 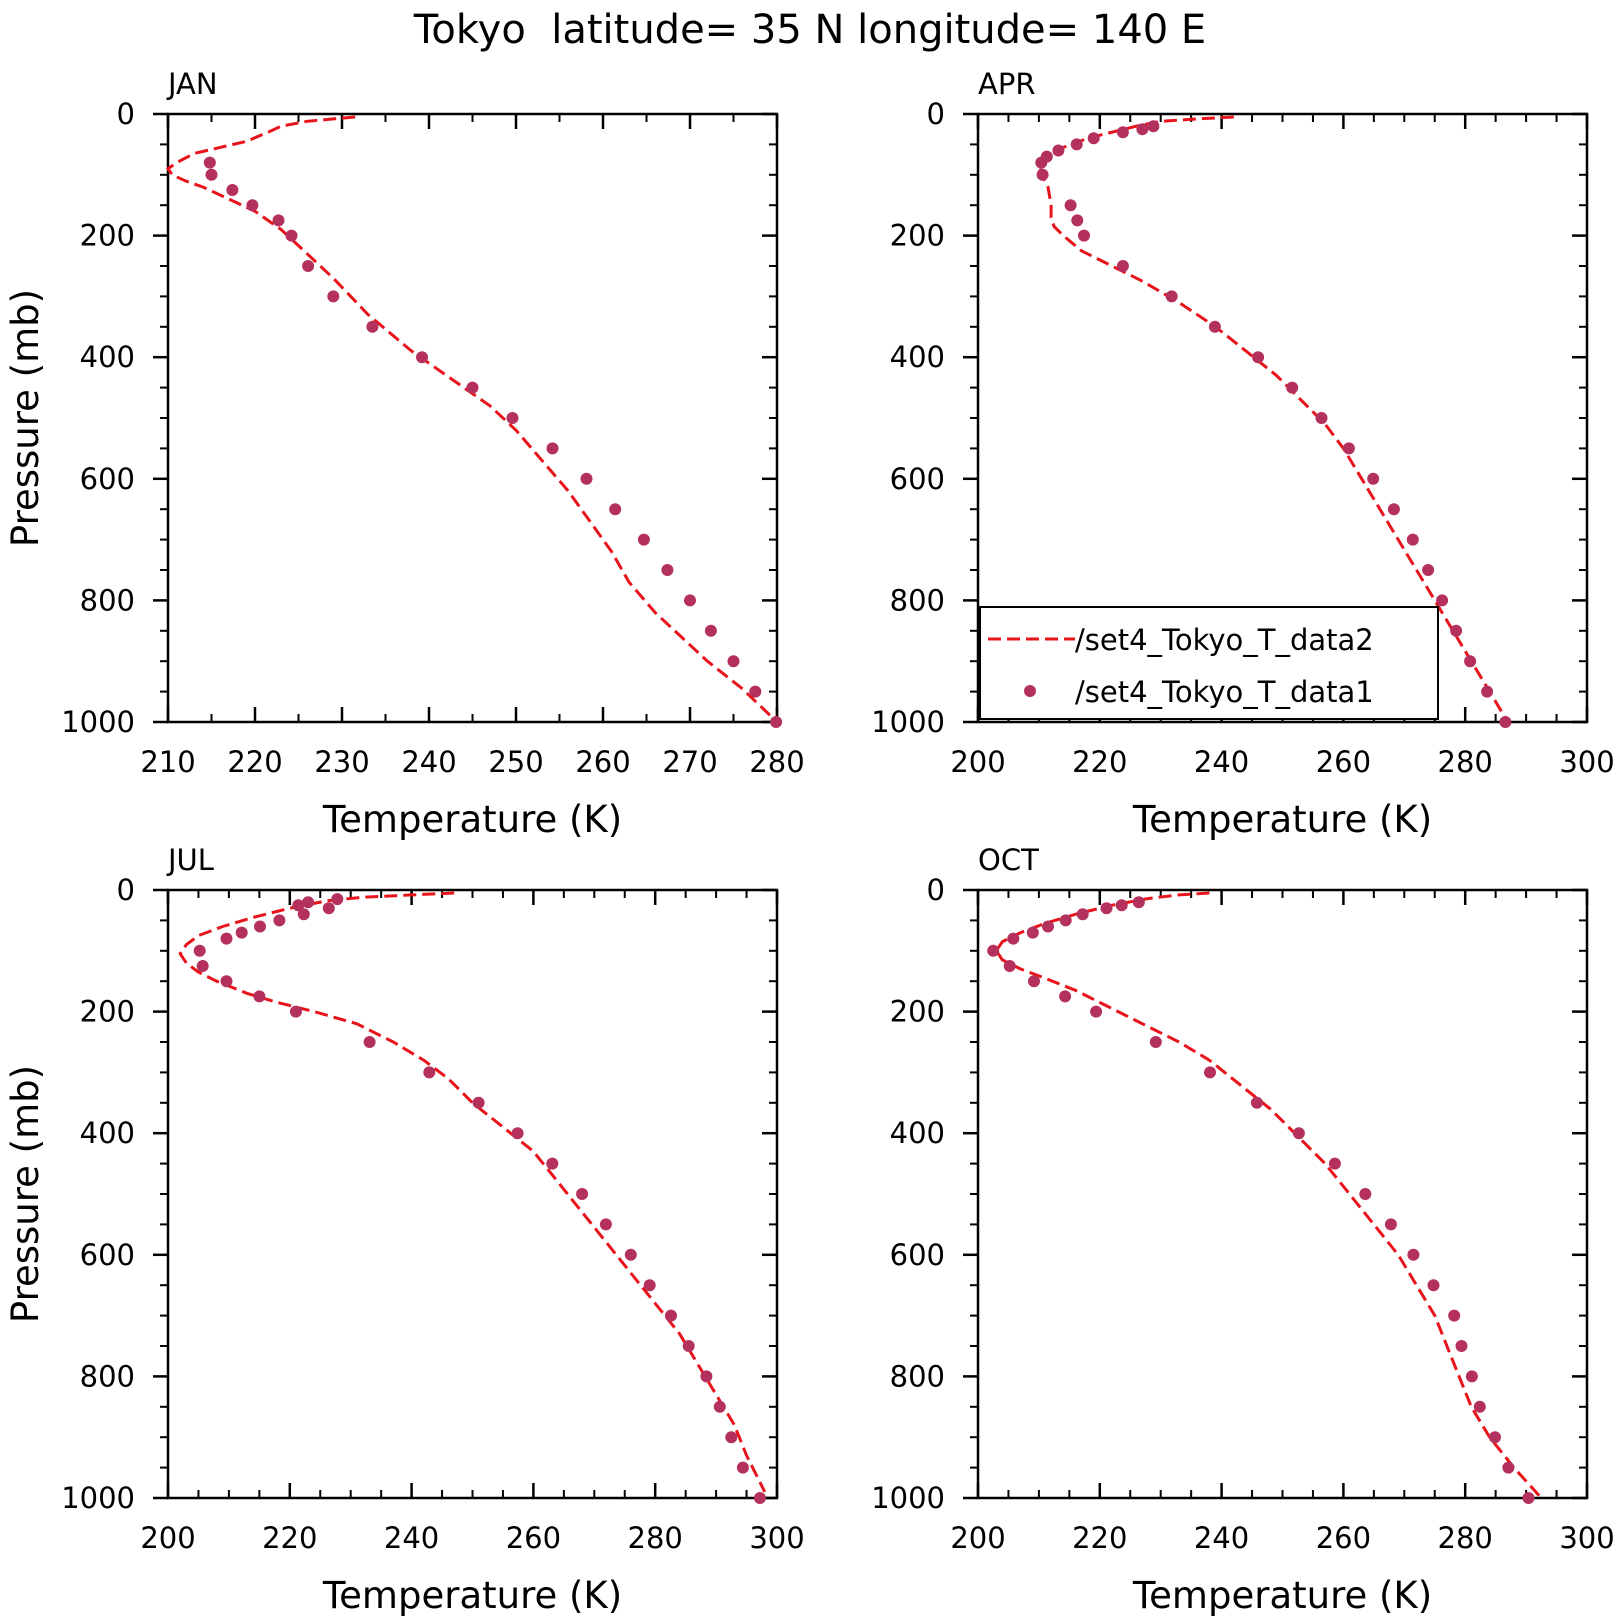 What do you see at coordinates (1006, 84) in the screenshot?
I see `panel-label: APR` at bounding box center [1006, 84].